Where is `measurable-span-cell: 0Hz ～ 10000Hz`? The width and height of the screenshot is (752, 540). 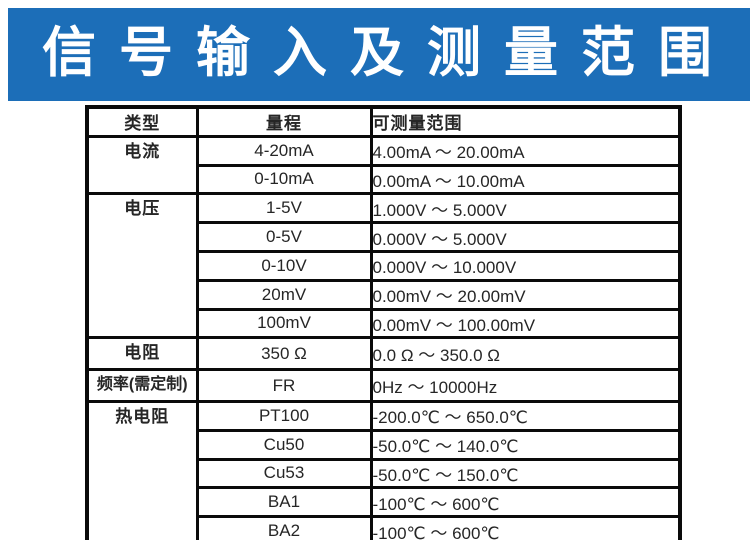
measurable-span-cell: 0Hz ～ 10000Hz is located at coordinates (525, 385).